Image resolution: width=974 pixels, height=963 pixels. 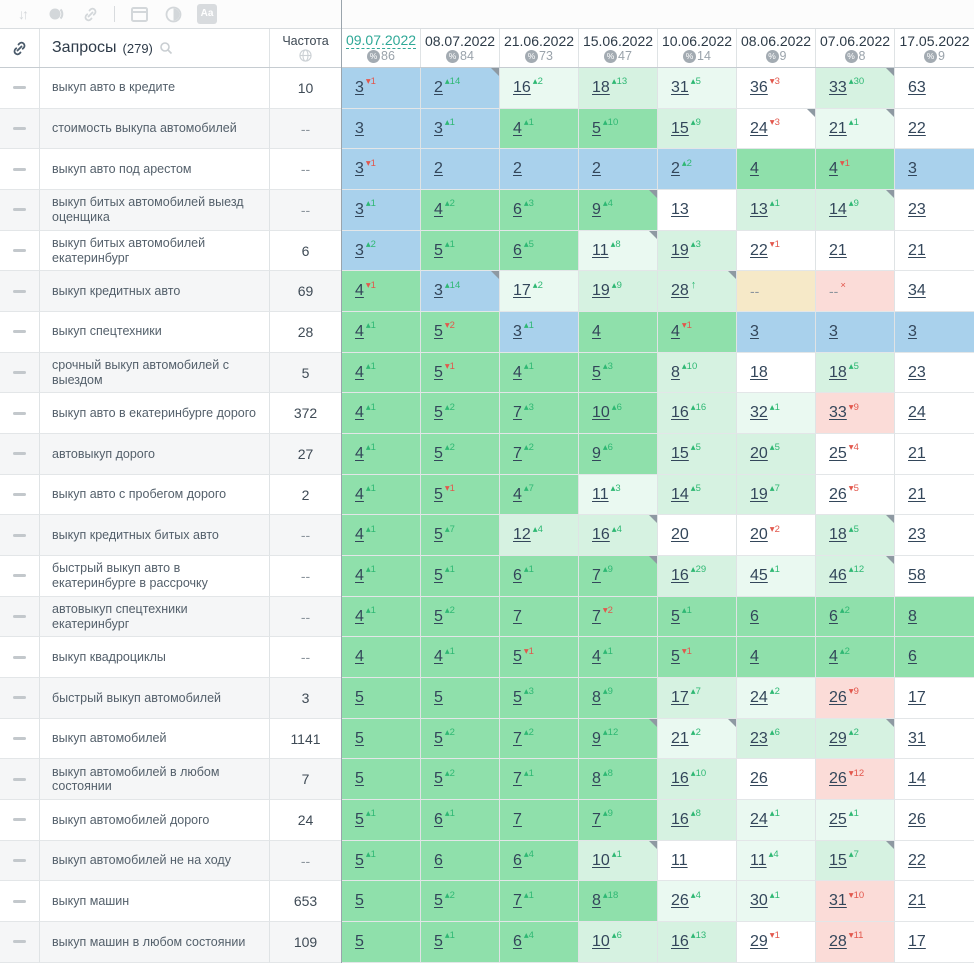 What do you see at coordinates (759, 87) in the screenshot?
I see `position-link: 36` at bounding box center [759, 87].